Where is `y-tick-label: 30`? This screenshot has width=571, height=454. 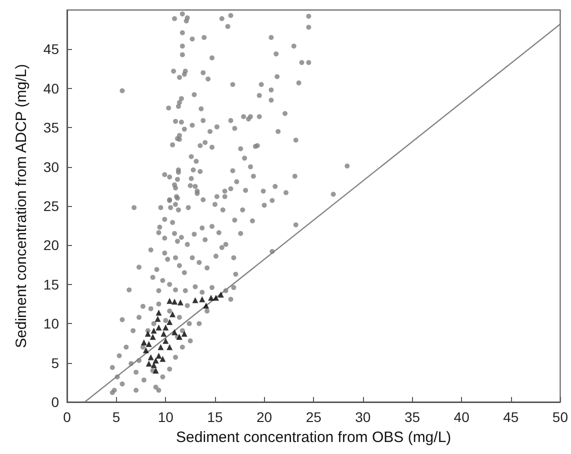
y-tick-label: 30 is located at coordinates (51, 166).